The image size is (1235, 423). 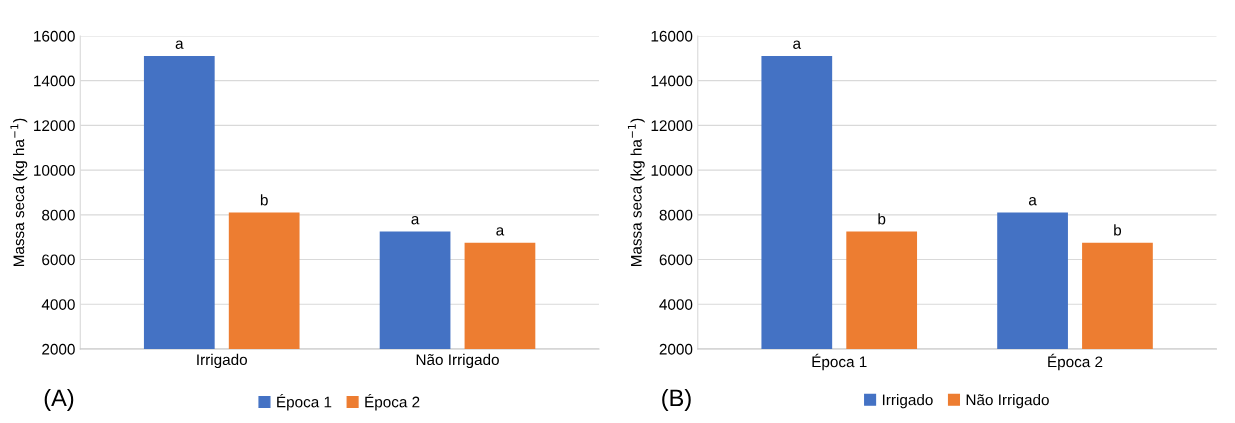 I want to click on x-tick-label: Época 1, so click(x=839, y=362).